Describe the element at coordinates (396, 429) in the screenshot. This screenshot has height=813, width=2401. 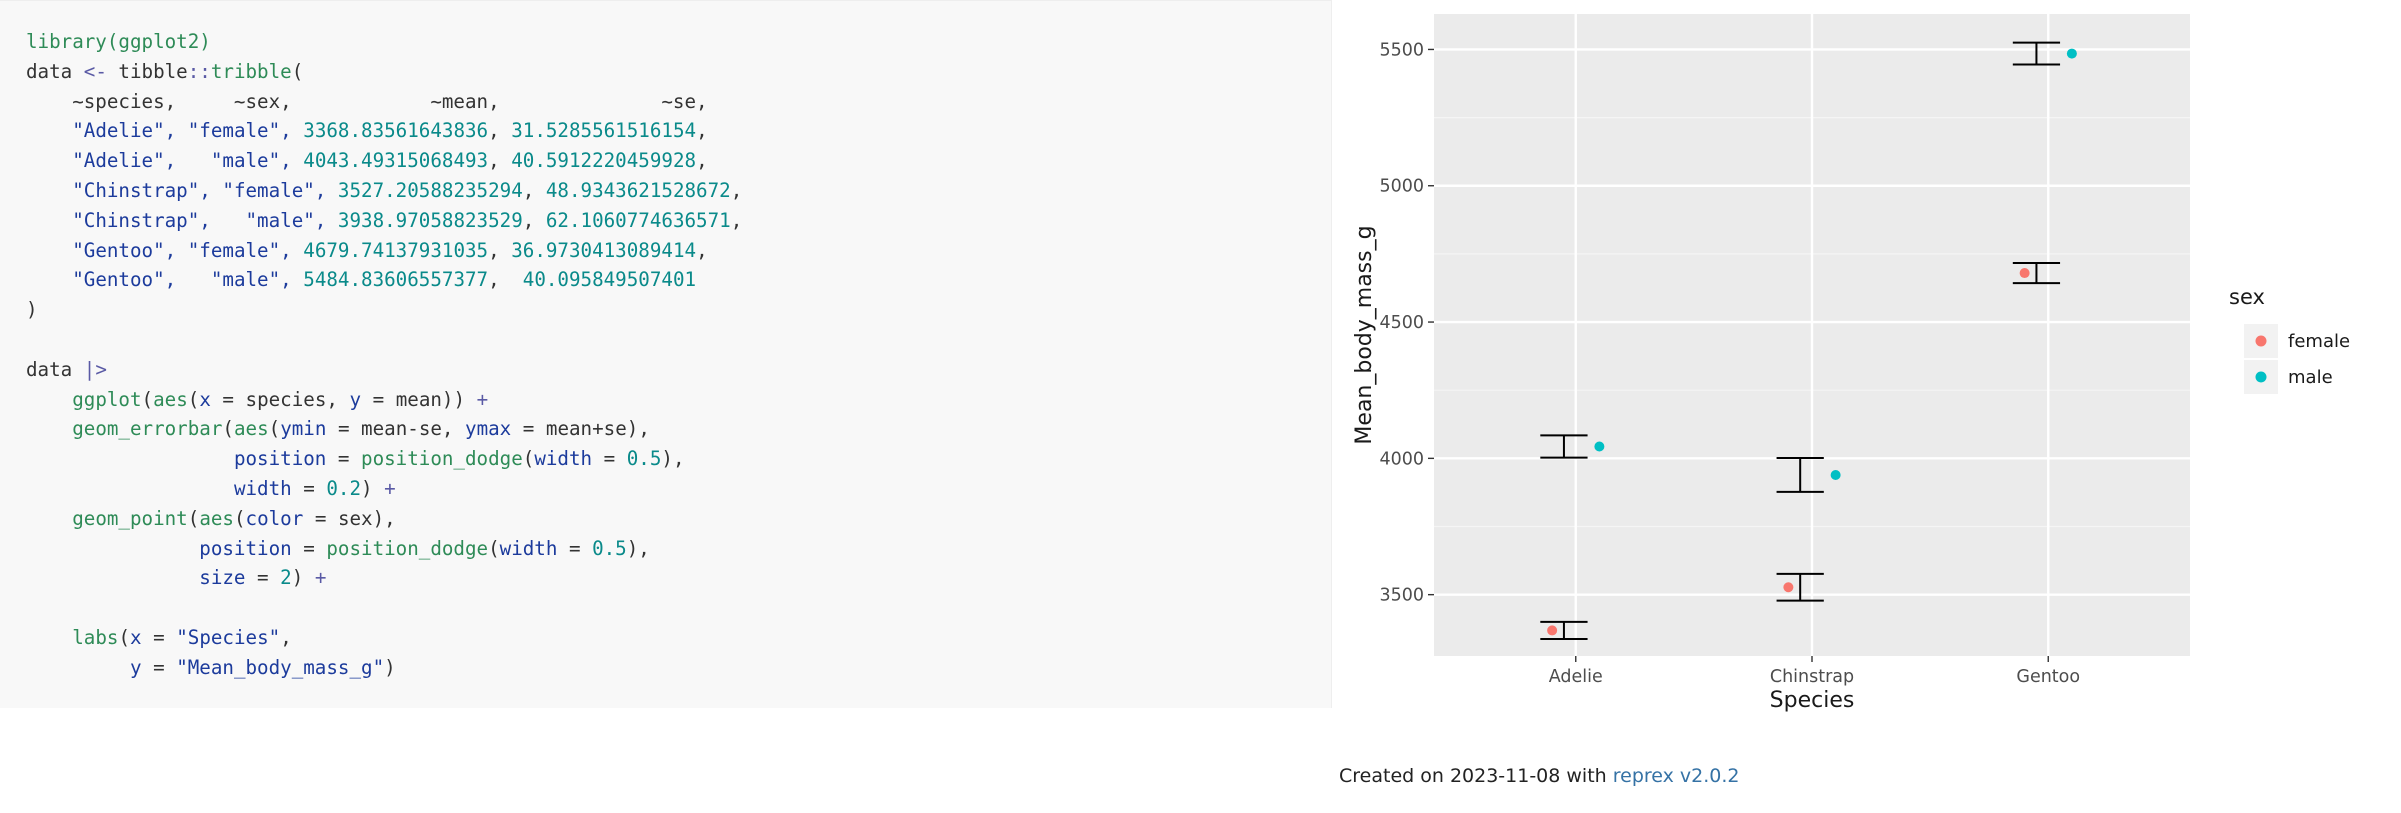
I see `code-token: = mean-se,` at that location.